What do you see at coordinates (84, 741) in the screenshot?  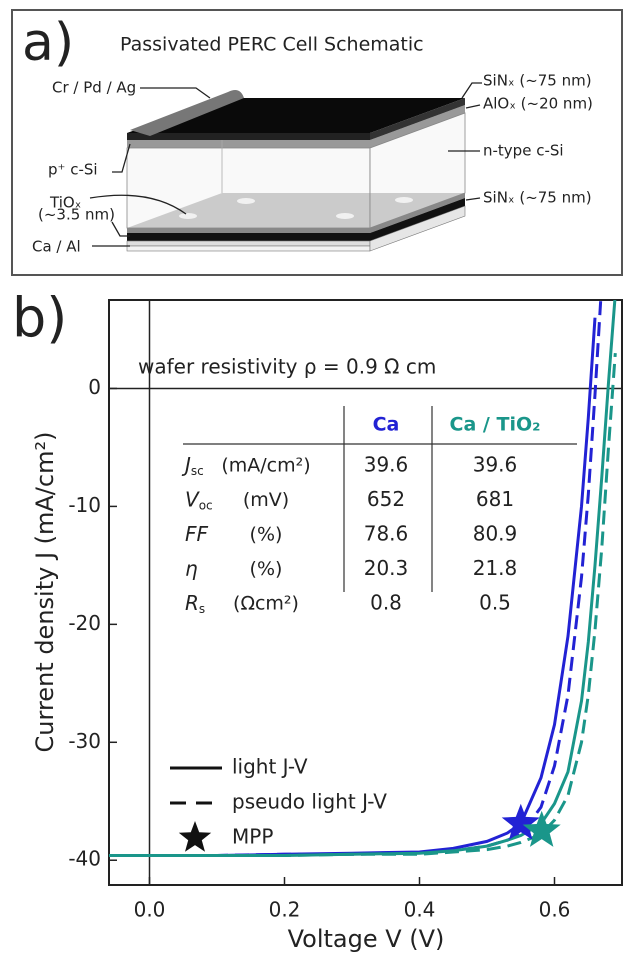 I see `y-tick-label: -30` at bounding box center [84, 741].